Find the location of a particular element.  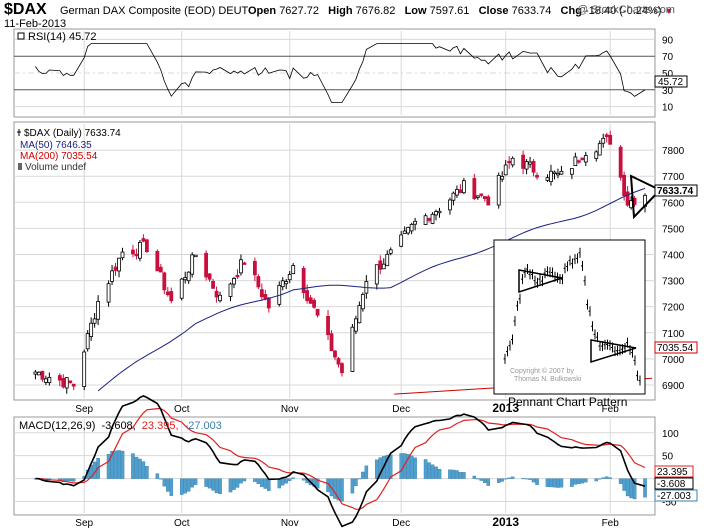

price-tick-label: 7100 is located at coordinates (673, 334).